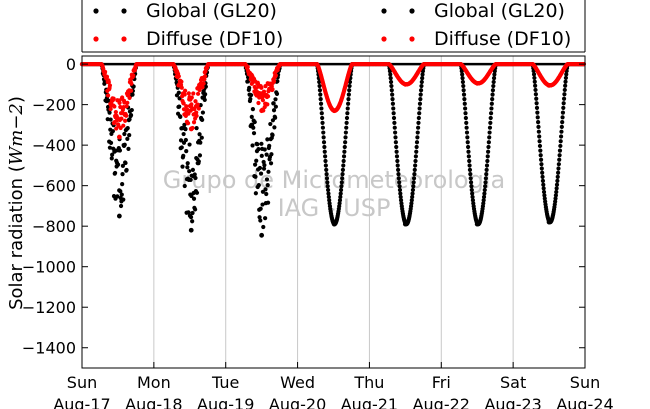 This screenshot has height=409, width=650. I want to click on x-tick-label-date: Aug-18, so click(153, 402).